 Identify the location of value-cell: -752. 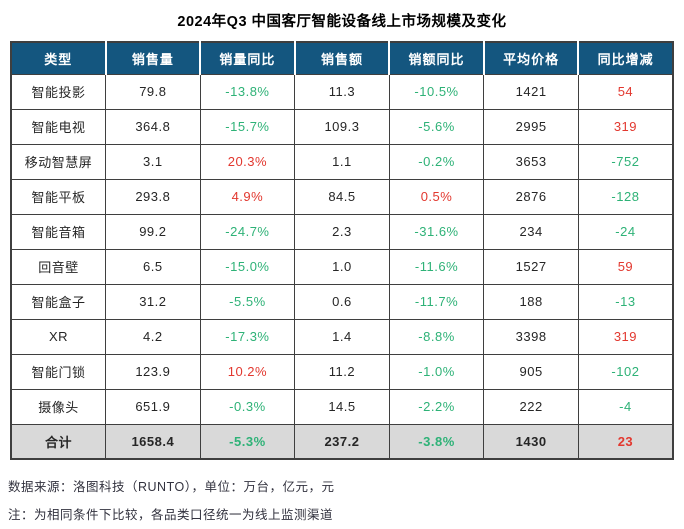
(625, 161).